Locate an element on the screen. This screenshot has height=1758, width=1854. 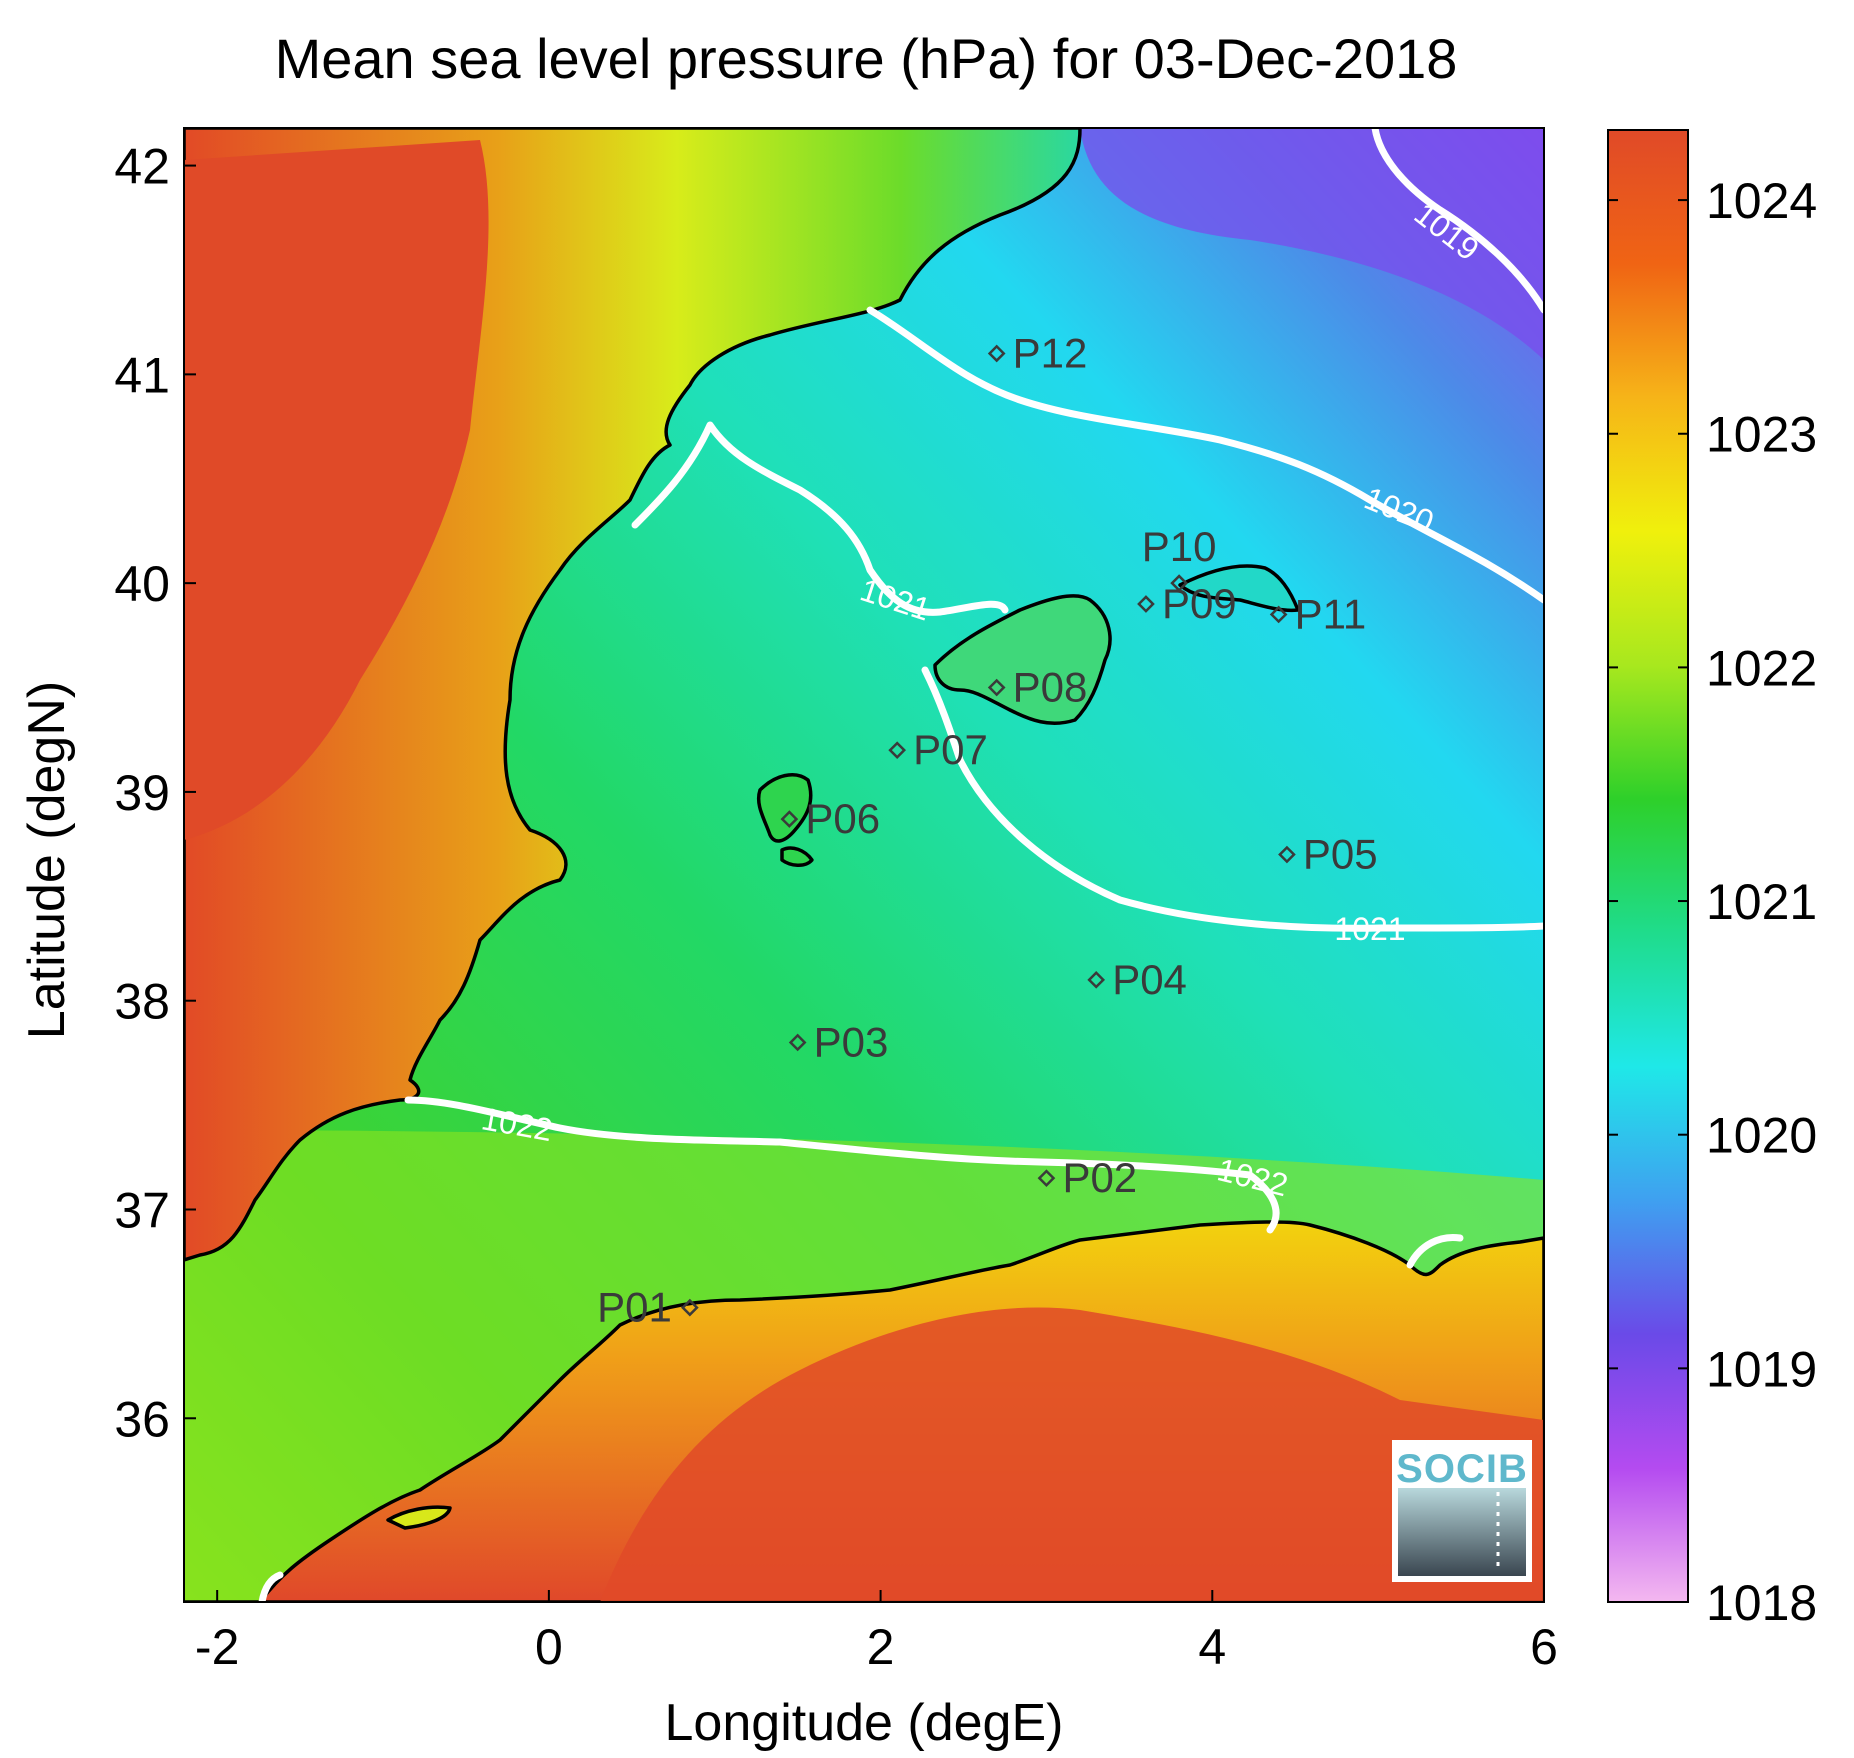
colorbar-ticks: 1024 1023 1022 1021 1020 1019 1018 is located at coordinates (1712, 902).